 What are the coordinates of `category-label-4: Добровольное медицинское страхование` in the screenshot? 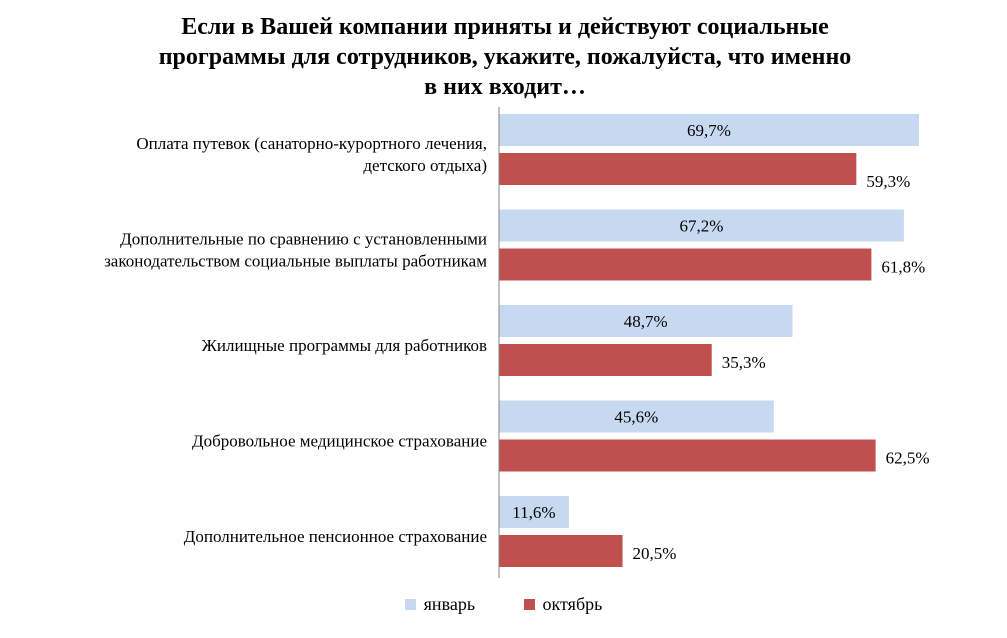 It's located at (339, 441).